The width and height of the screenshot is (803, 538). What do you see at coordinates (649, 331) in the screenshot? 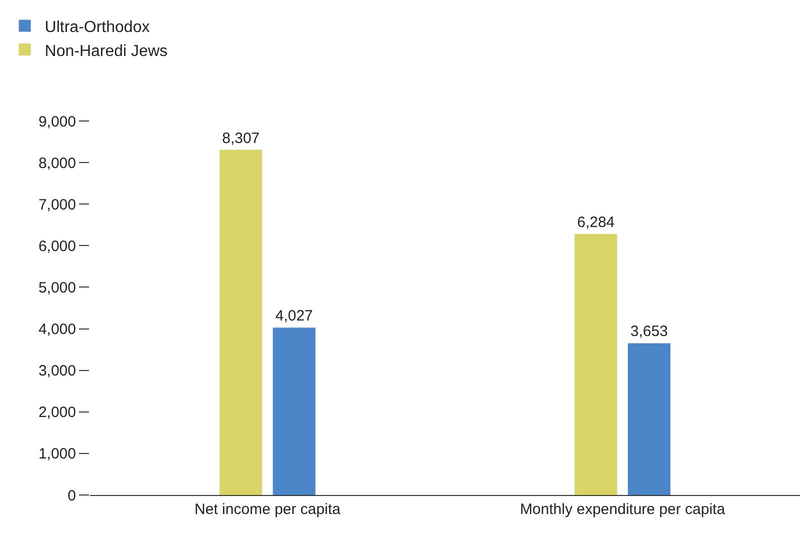
I see `data-label: 3,653` at bounding box center [649, 331].